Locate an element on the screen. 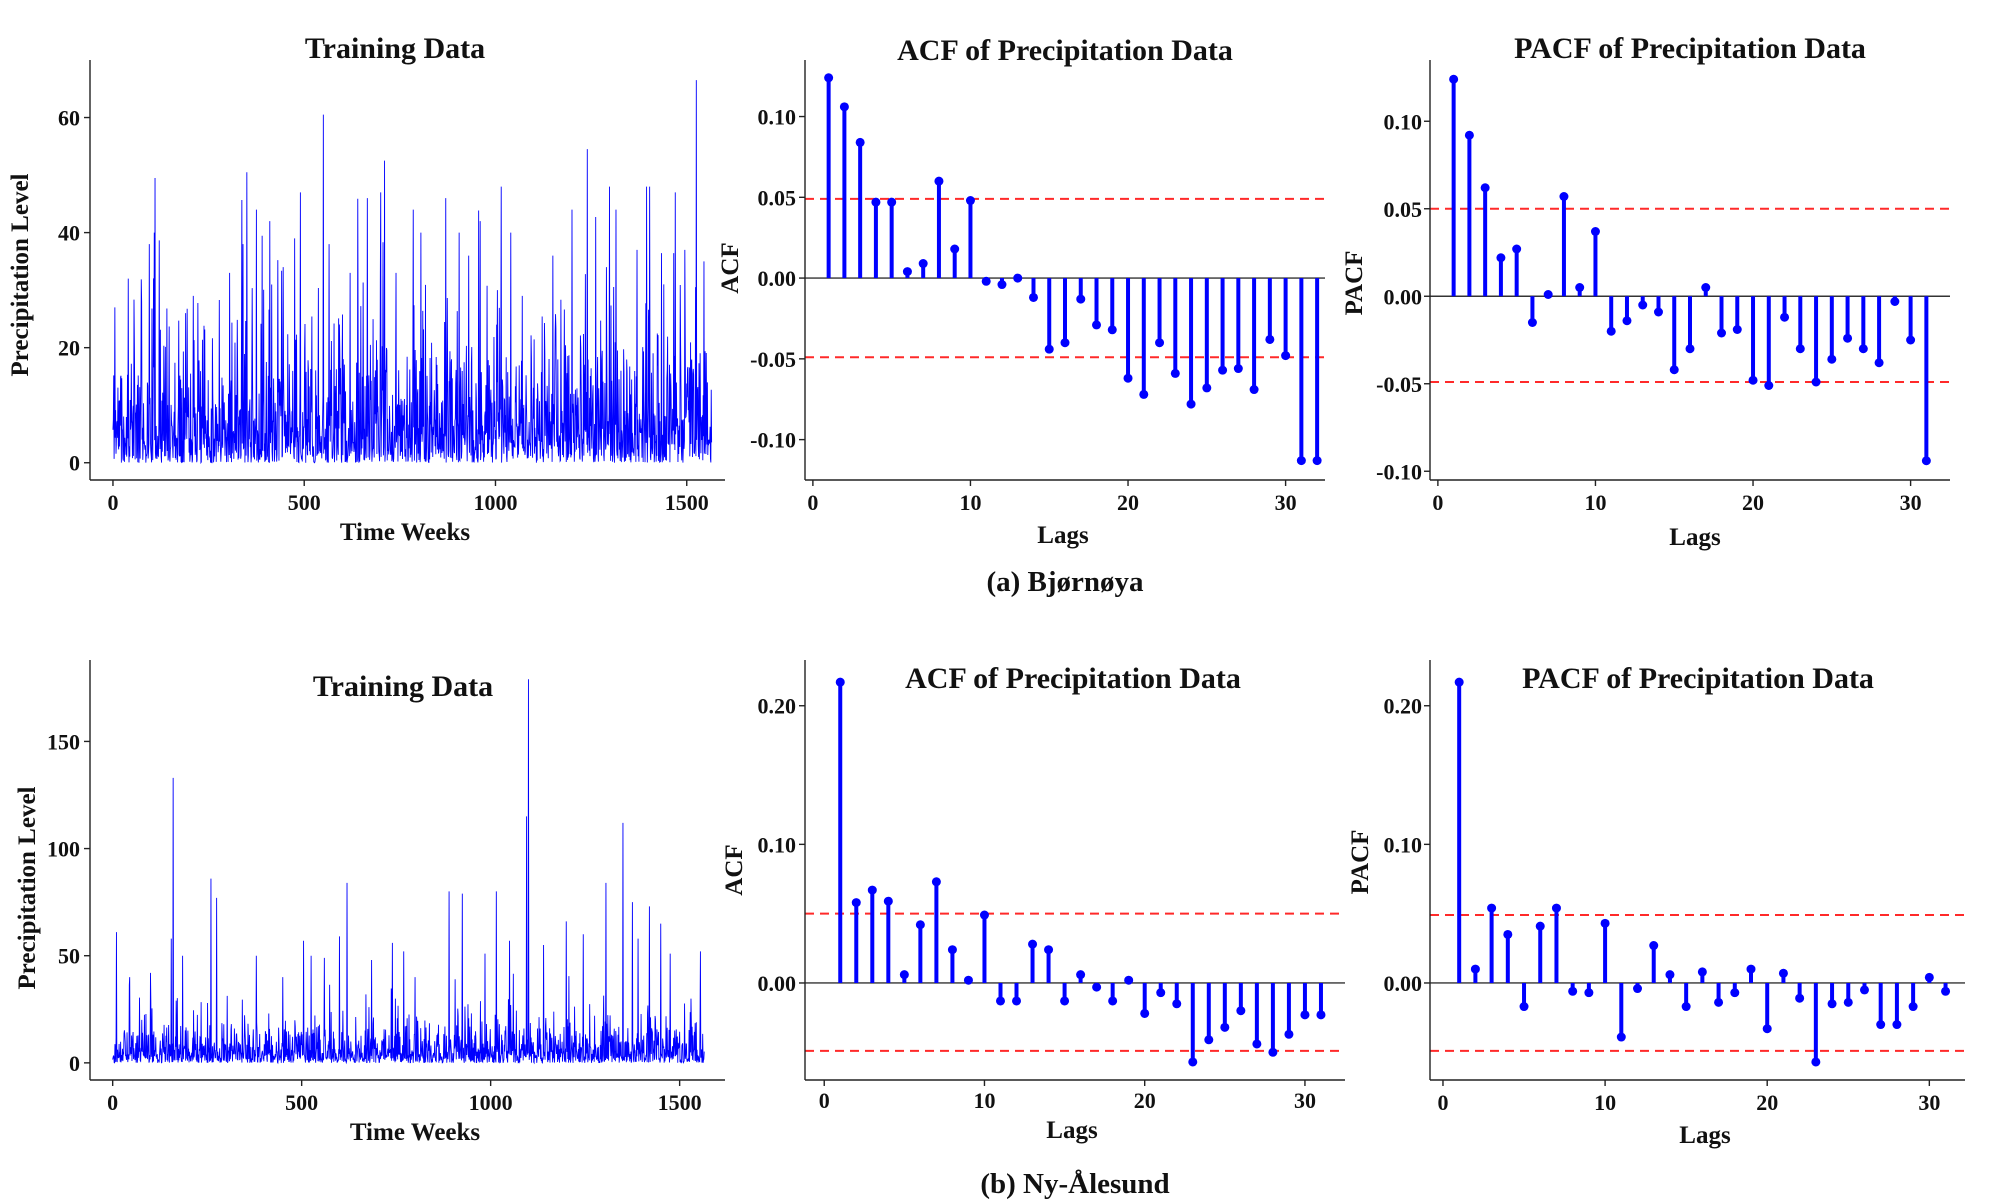 The height and width of the screenshot is (1200, 2000). y-tick-label: 50 is located at coordinates (69, 956).